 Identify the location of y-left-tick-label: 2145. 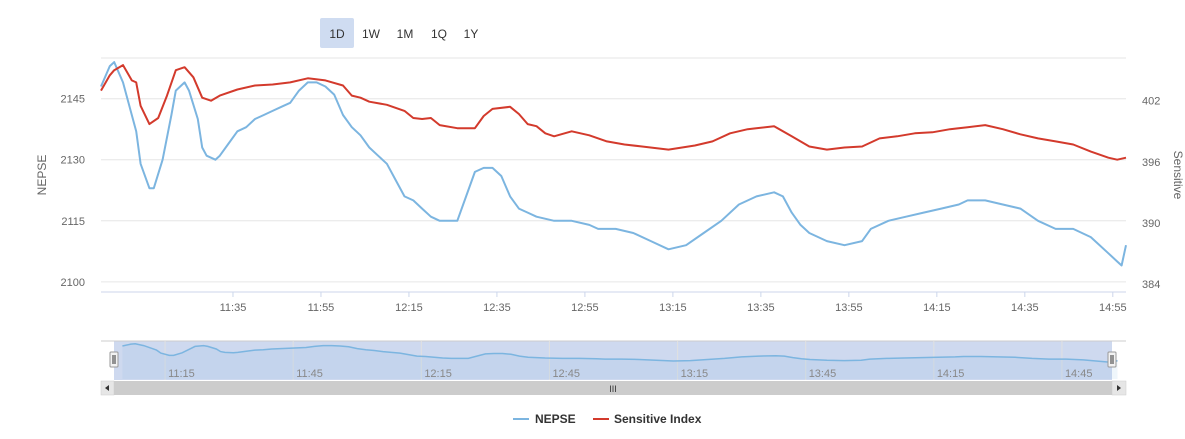
(73, 100).